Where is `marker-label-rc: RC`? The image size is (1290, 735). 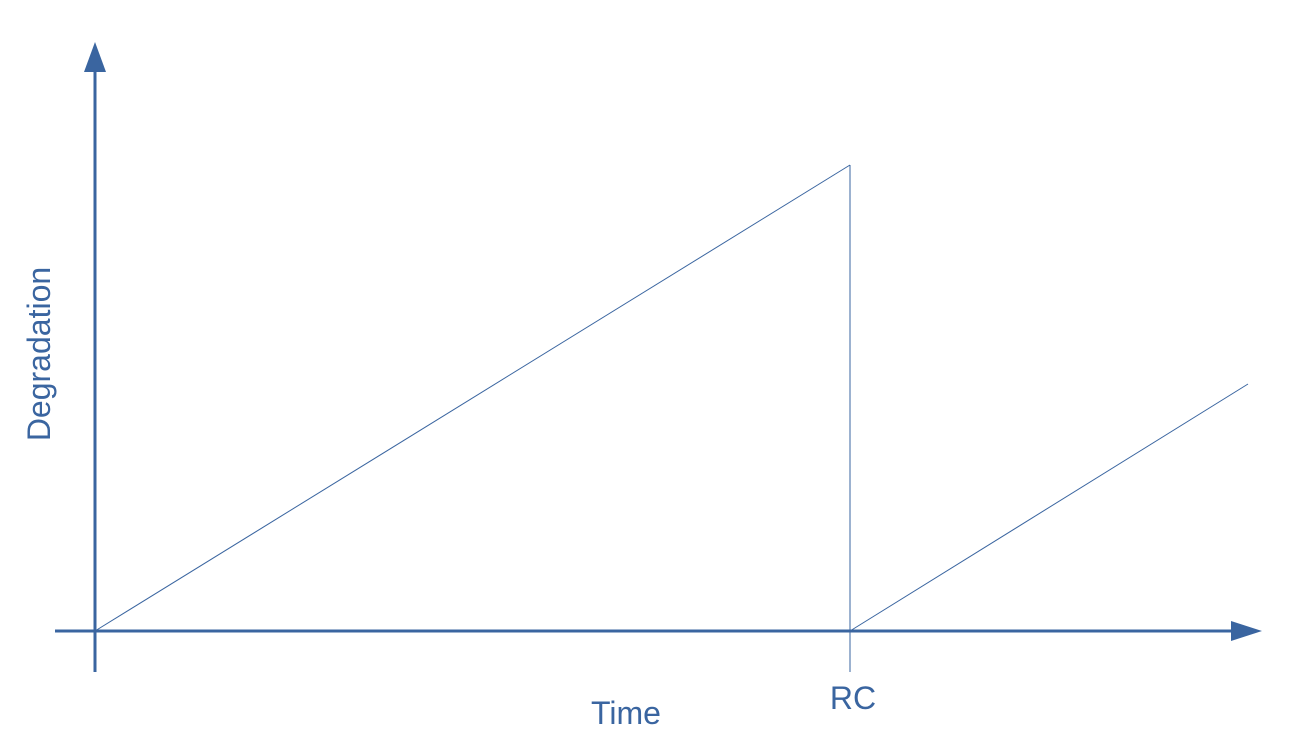
marker-label-rc: RC is located at coordinates (853, 698).